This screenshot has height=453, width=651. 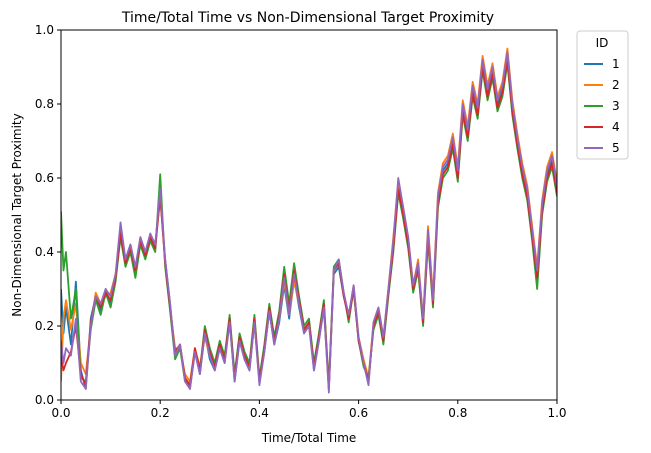 I want to click on y-axis: 0.0 0.2 0.4 0.6 0.8 1.0, so click(x=48, y=215).